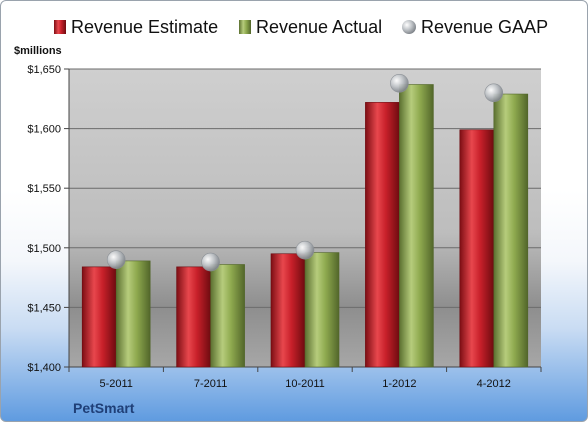  Describe the element at coordinates (44, 130) in the screenshot. I see `y-tick-label: $1,600` at that location.